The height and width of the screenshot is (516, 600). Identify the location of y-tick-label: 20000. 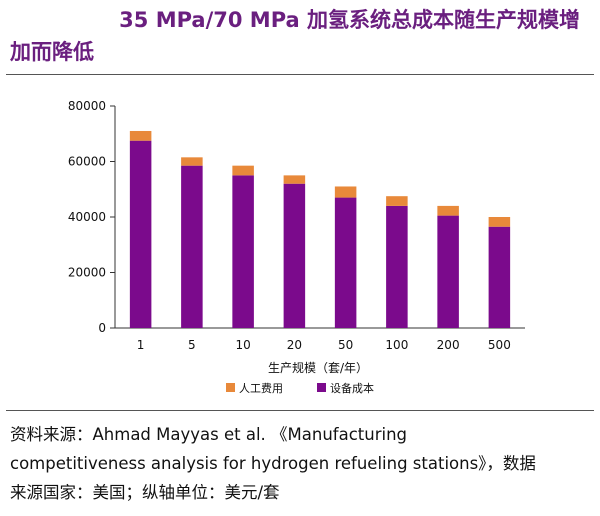
(87, 273).